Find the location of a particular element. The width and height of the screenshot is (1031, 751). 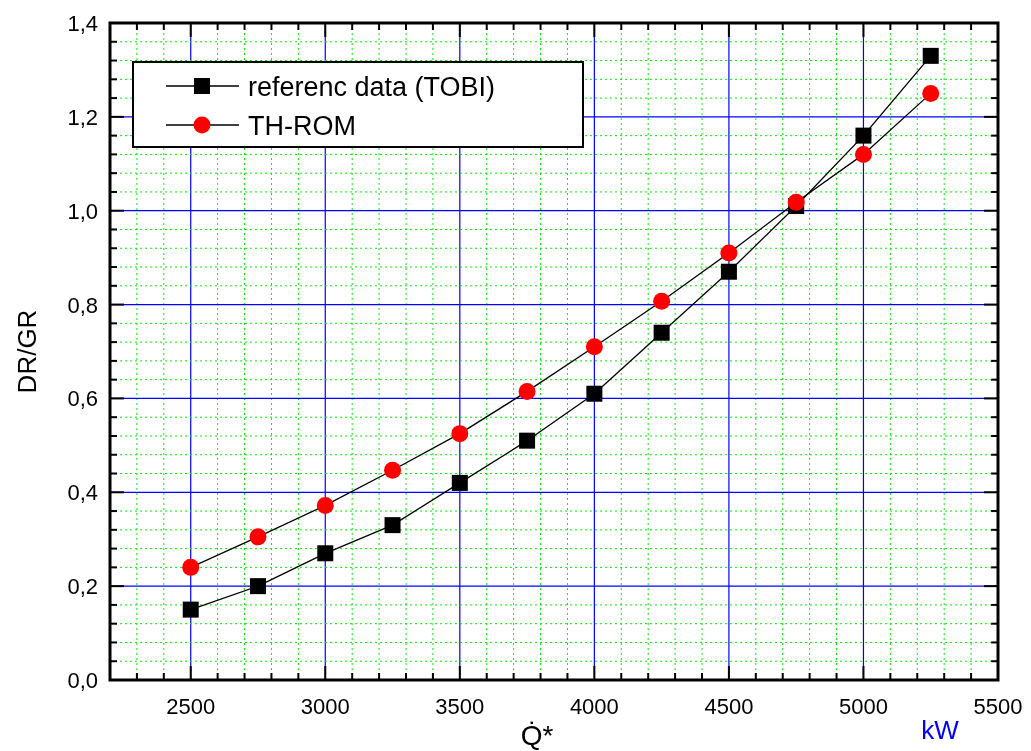

y-axis-title: DR/GR is located at coordinates (27, 351).